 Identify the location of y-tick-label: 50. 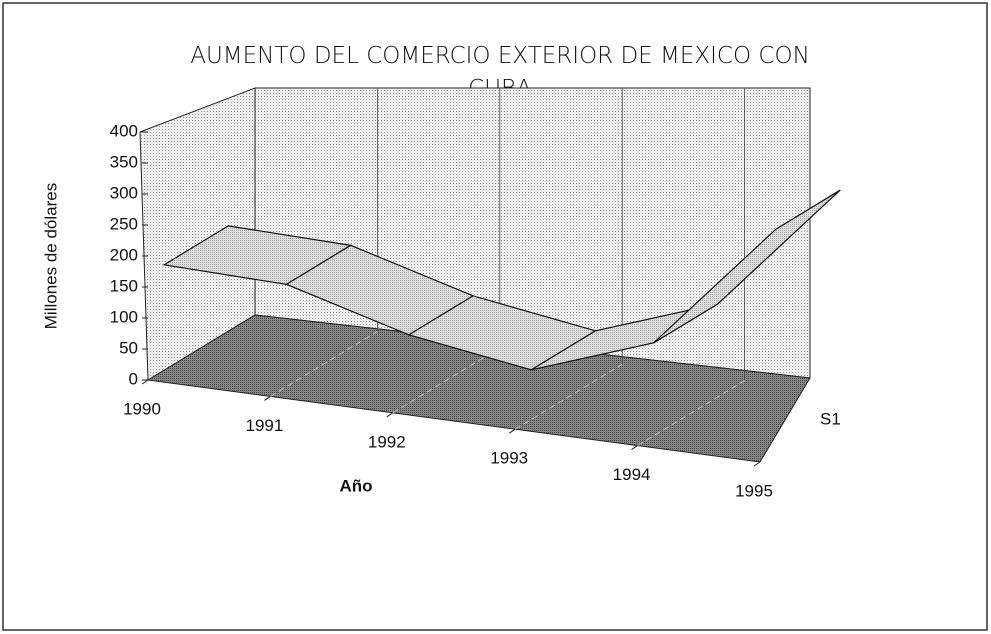
(128, 347).